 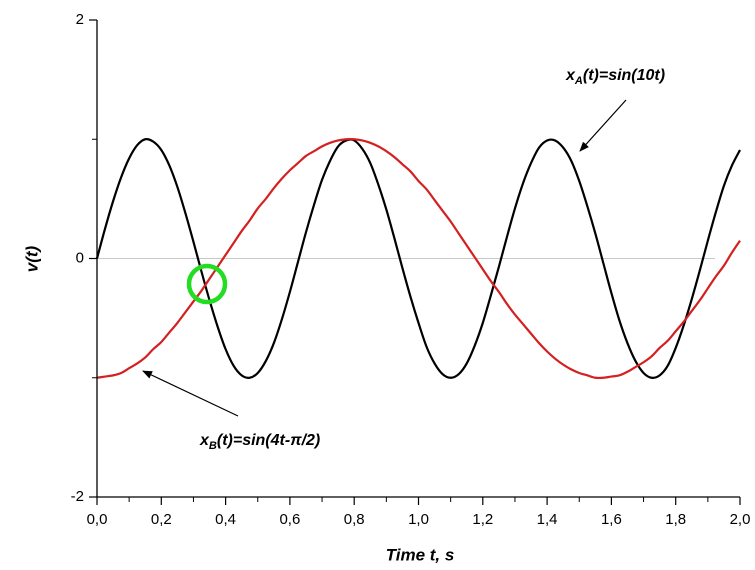 I want to click on x-tick-label: 1,6, so click(x=611, y=519).